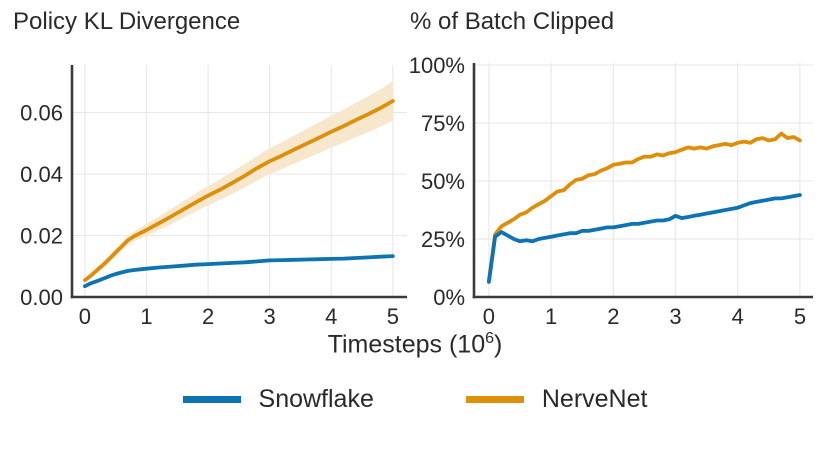  I want to click on snowflake-legend-label: Snowflake, so click(316, 399).